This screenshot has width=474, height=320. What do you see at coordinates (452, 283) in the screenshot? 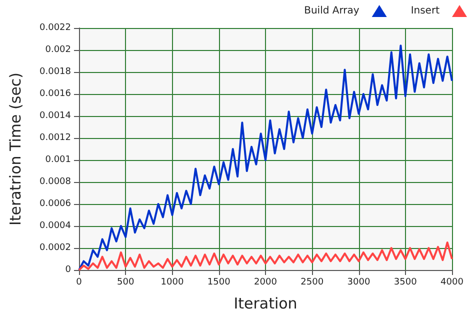
I see `x-tick-label: 4000` at bounding box center [452, 283].